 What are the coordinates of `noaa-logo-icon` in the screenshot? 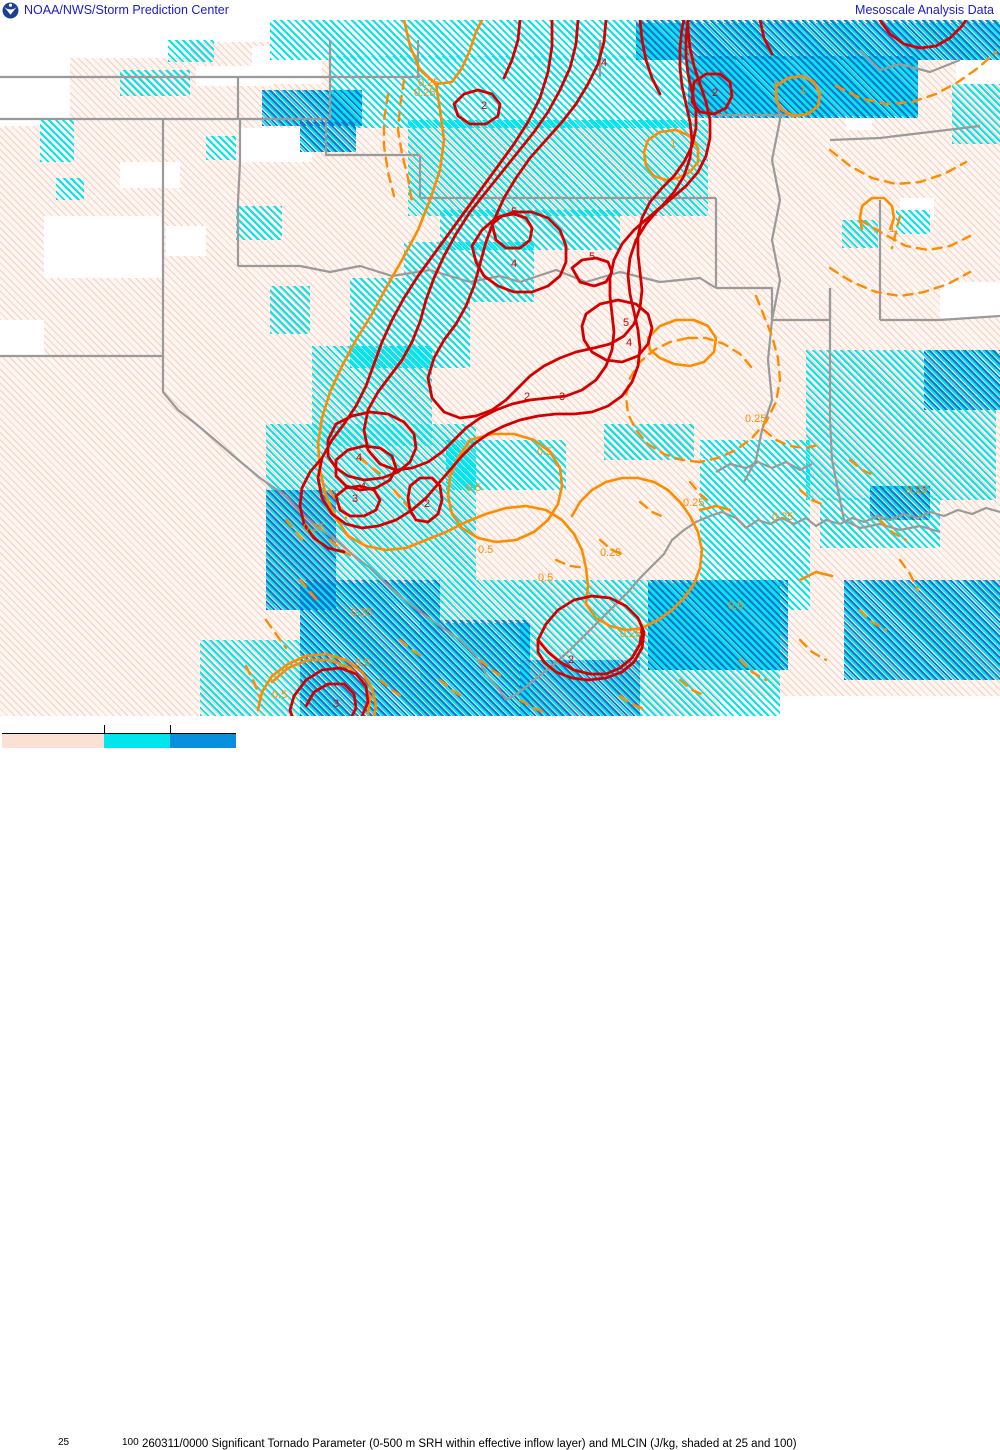 It's located at (10, 10).